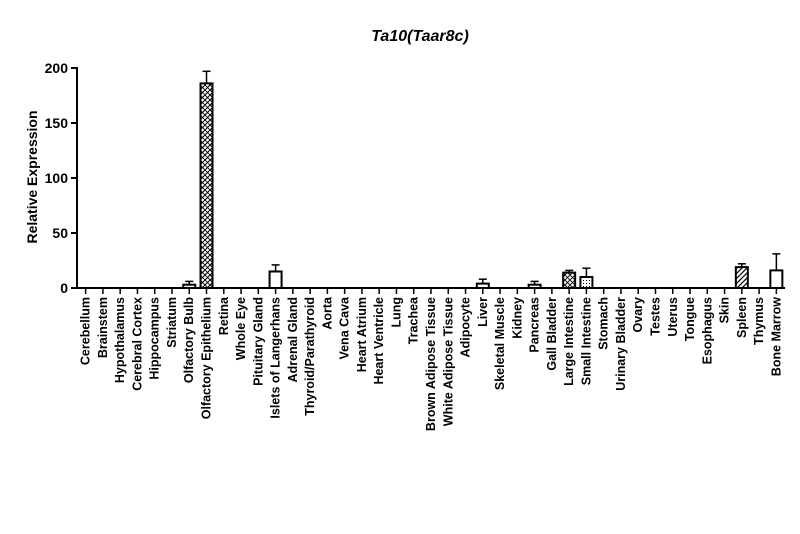 The width and height of the screenshot is (800, 534). What do you see at coordinates (224, 315) in the screenshot?
I see `x-tick-label: Retina` at bounding box center [224, 315].